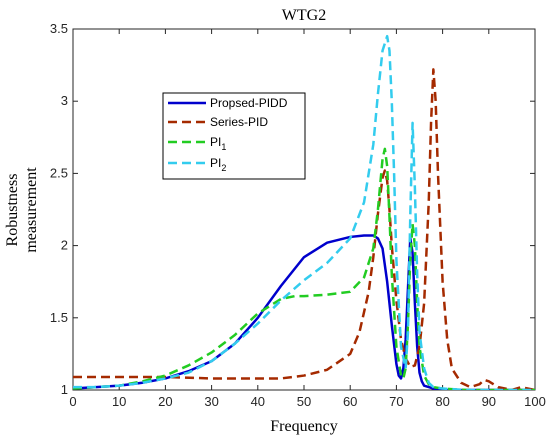  I want to click on x-tick-label: 70, so click(396, 401).